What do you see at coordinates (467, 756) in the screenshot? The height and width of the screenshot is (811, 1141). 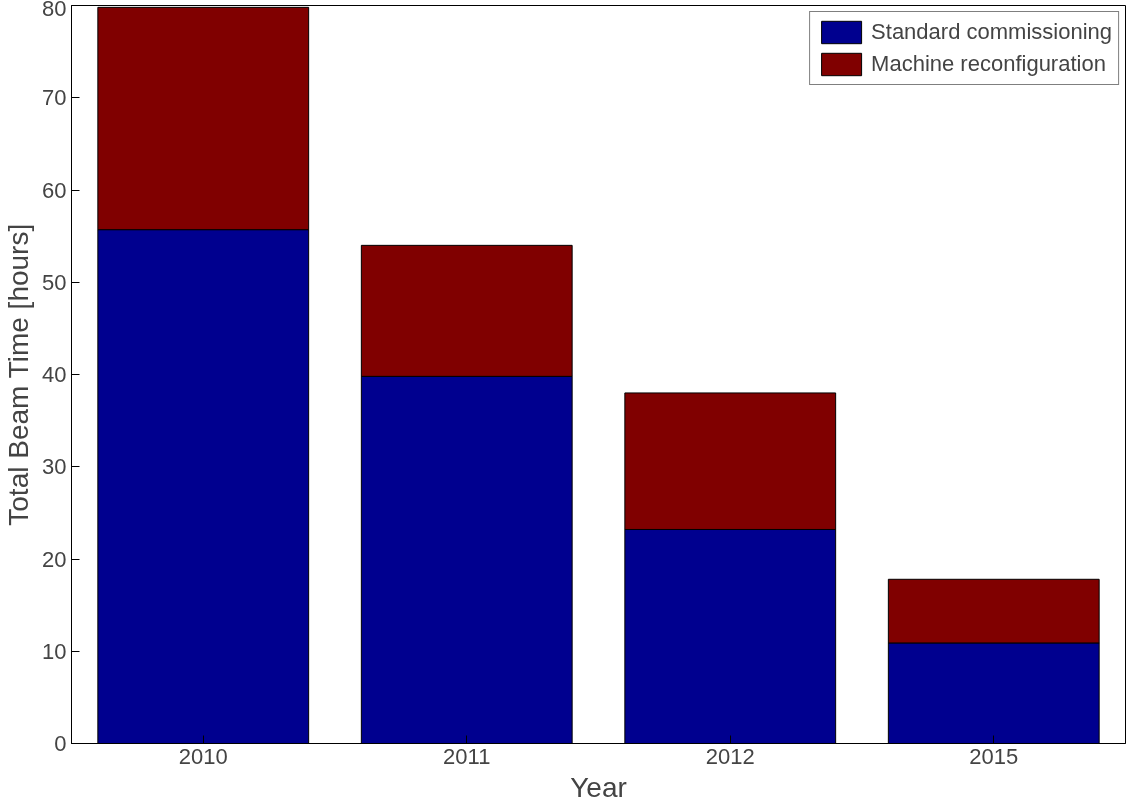 I see `x-tick-label: 2011` at bounding box center [467, 756].